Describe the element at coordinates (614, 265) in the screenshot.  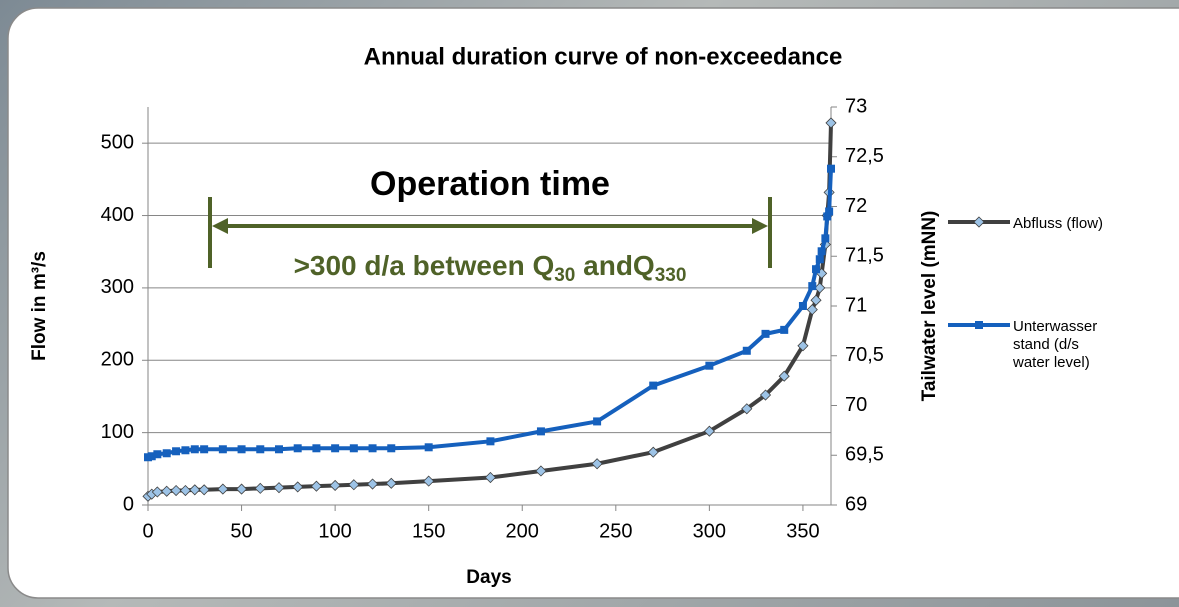
I see `annotation-part: andQ` at that location.